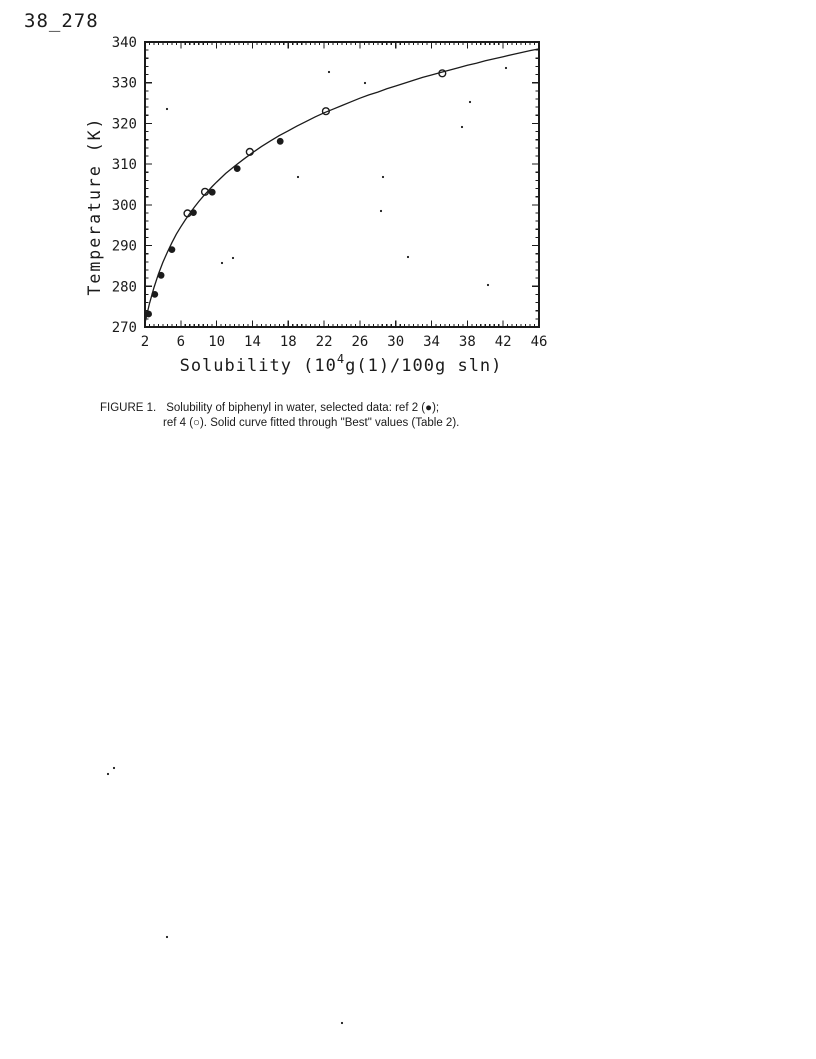  I want to click on x-tick-label: 38, so click(467, 342).